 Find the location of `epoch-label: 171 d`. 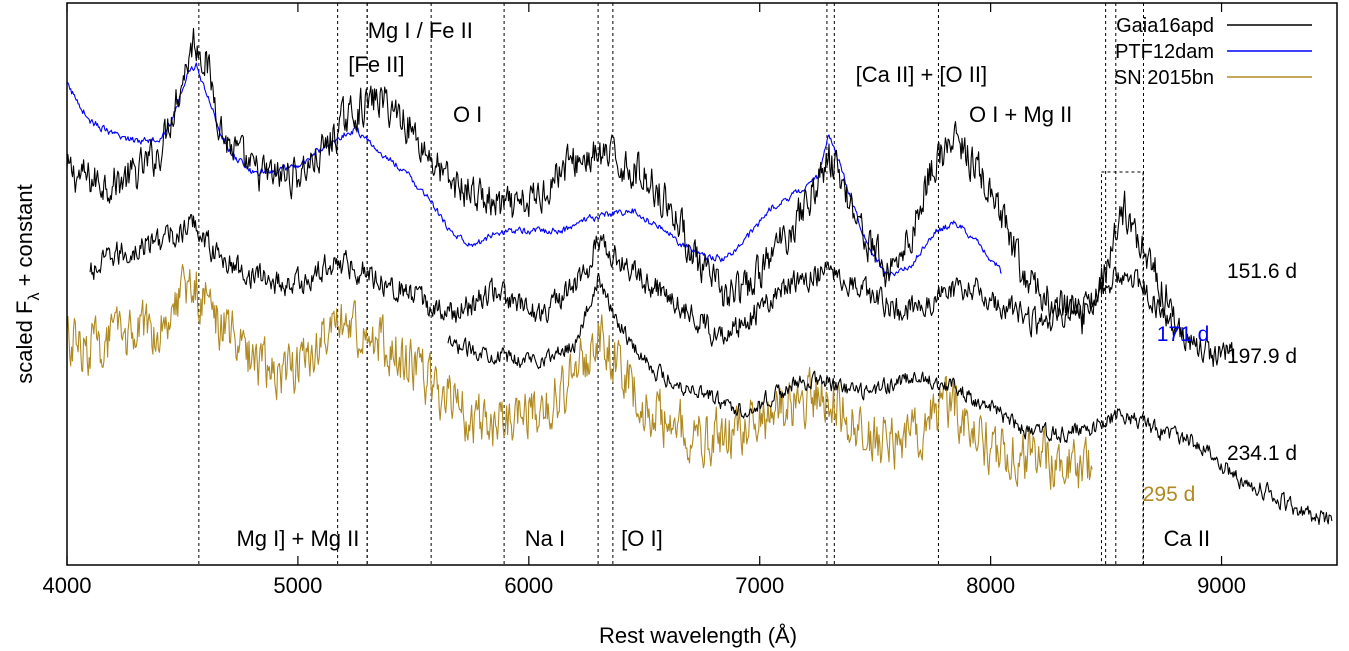

epoch-label: 171 d is located at coordinates (1183, 334).